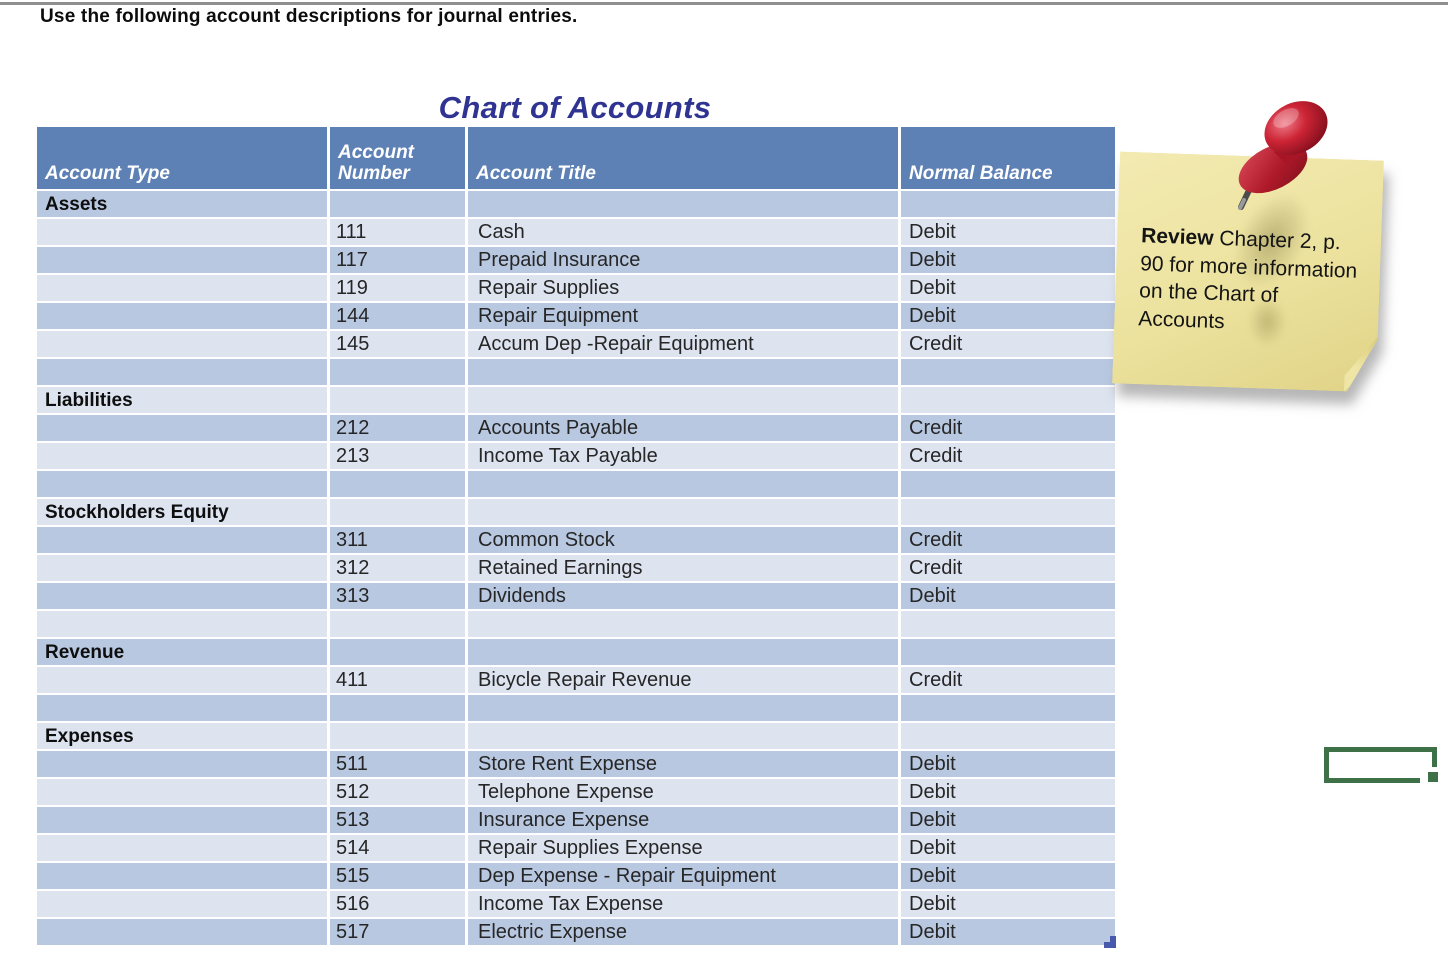 The image size is (1448, 980). I want to click on account-number-cell: 212, so click(397, 428).